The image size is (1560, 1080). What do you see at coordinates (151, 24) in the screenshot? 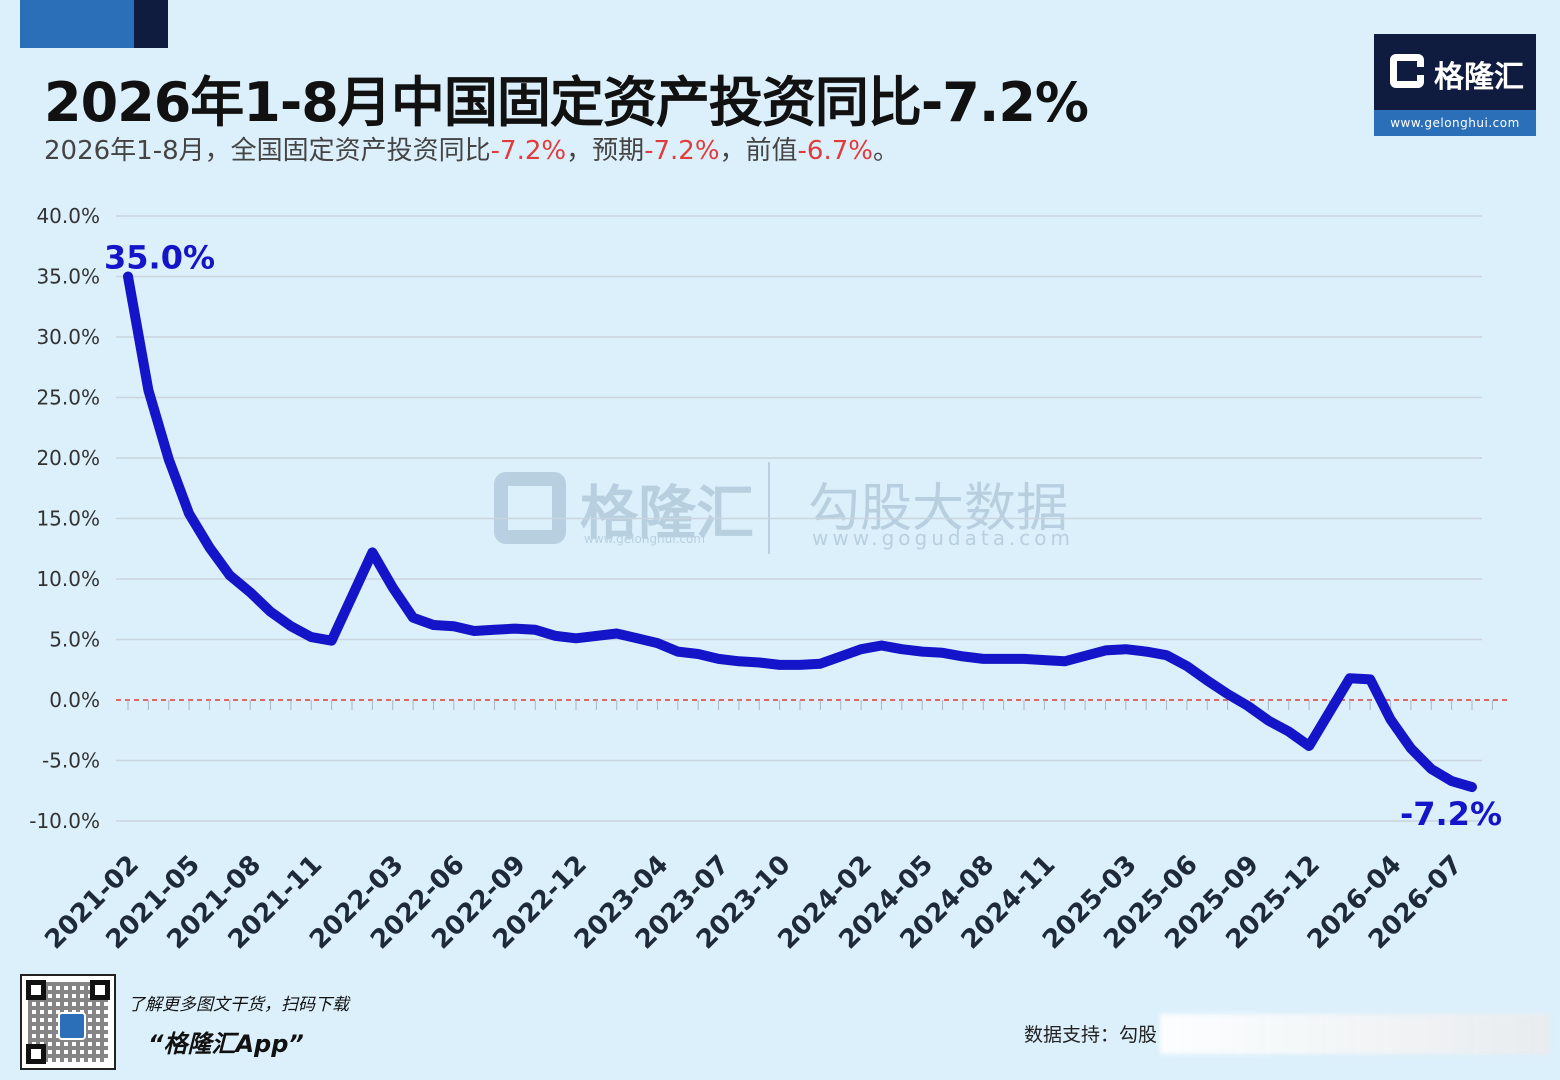
I see `top-accent-bar-dark` at bounding box center [151, 24].